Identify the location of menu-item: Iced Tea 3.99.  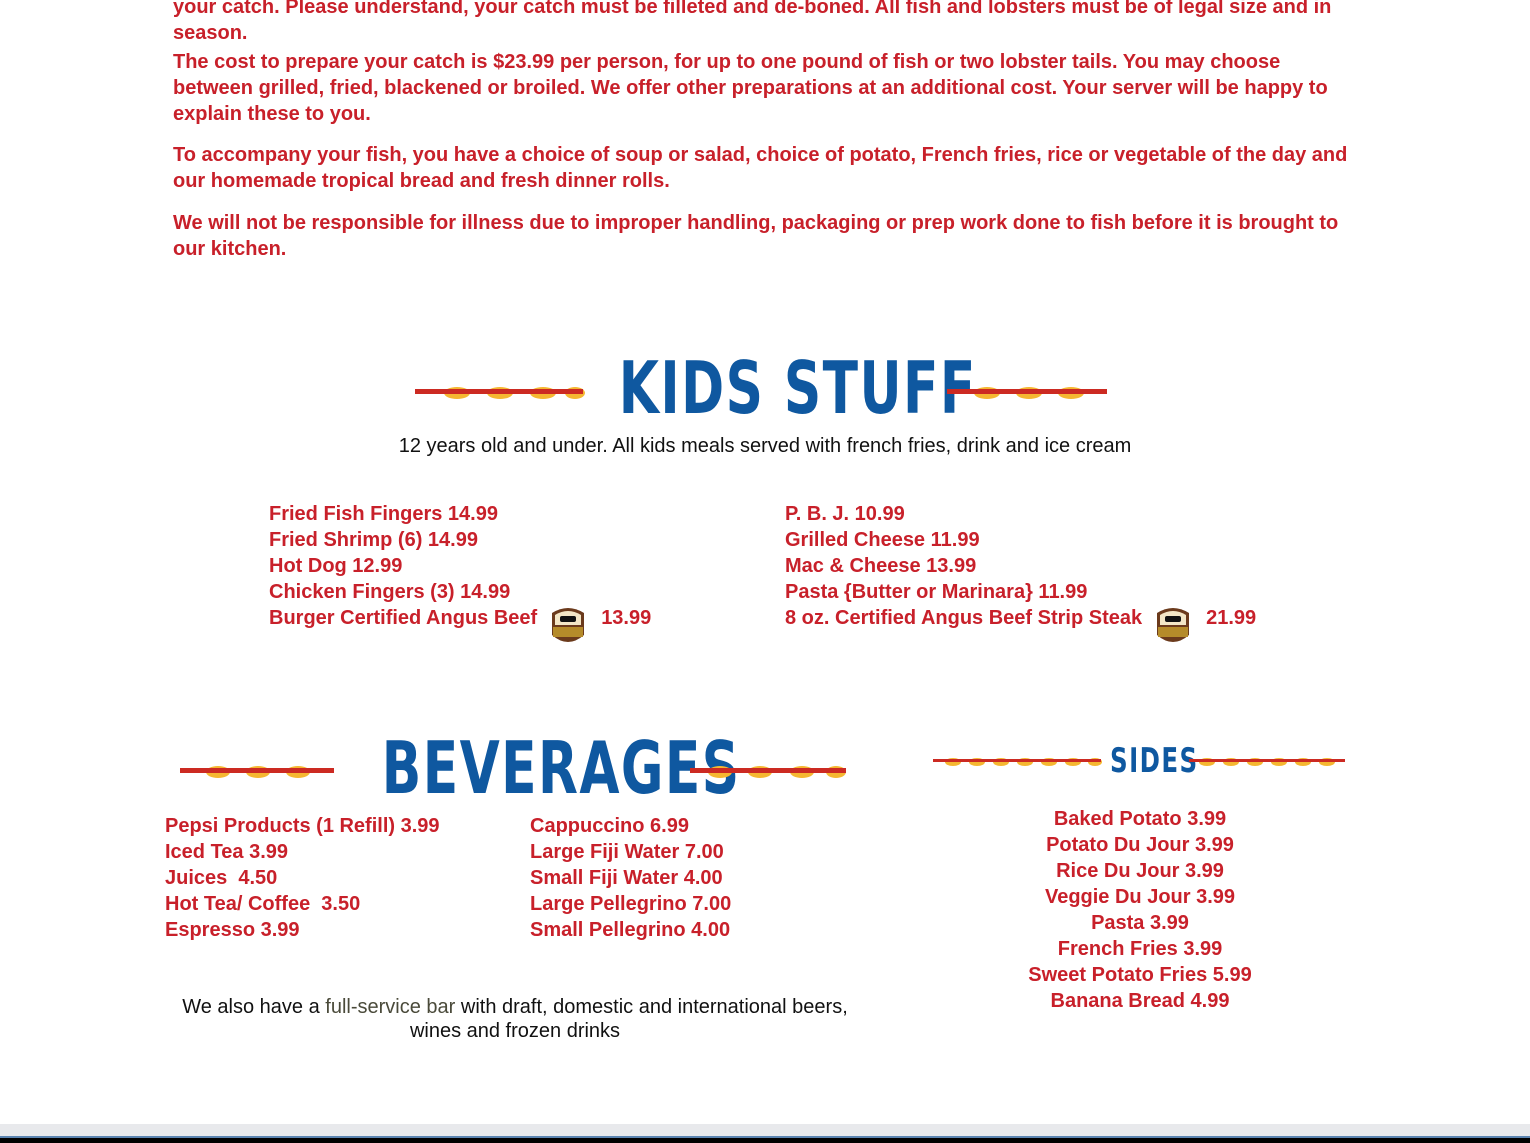
(227, 852).